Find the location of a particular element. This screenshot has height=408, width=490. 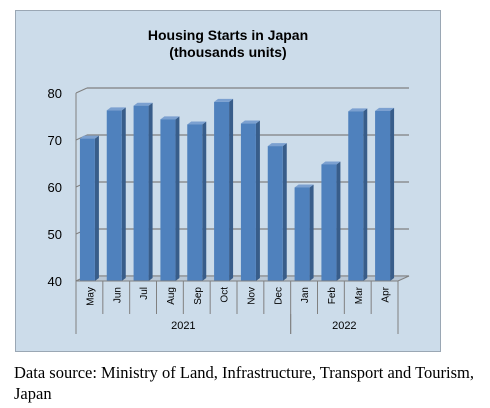

x-tick-label: Jun is located at coordinates (117, 295).